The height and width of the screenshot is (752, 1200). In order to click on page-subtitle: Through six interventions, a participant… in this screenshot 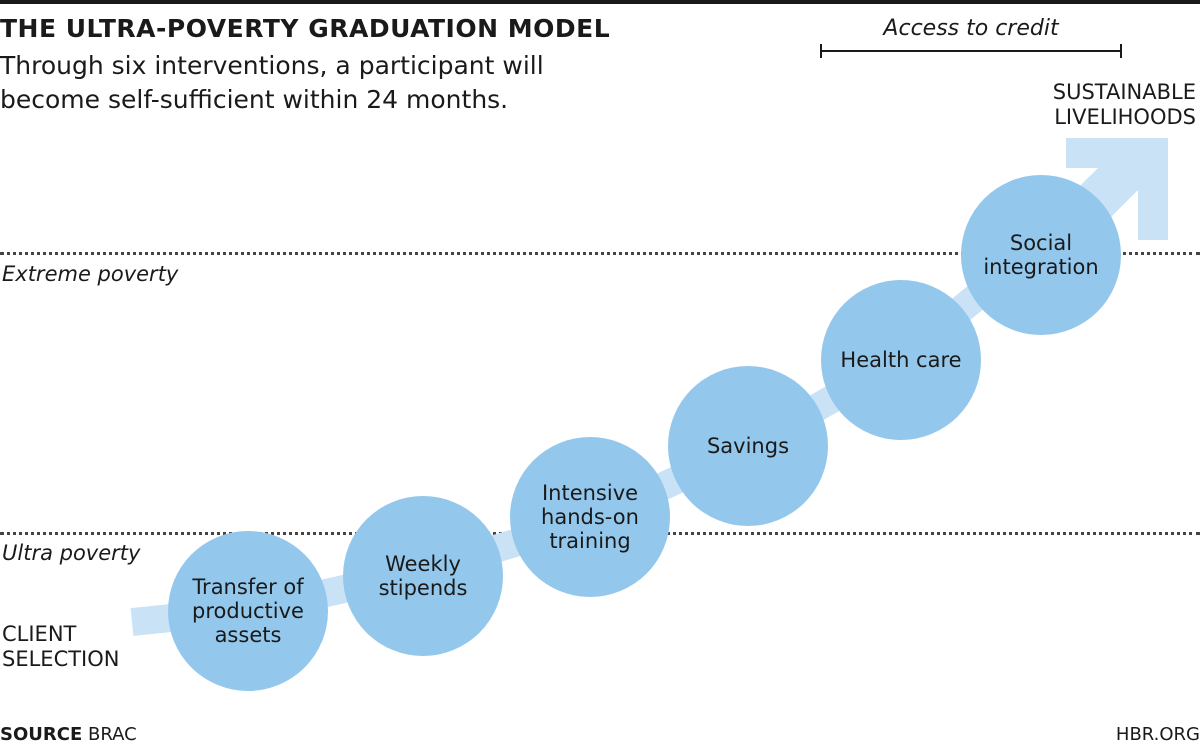, I will do `click(272, 82)`.